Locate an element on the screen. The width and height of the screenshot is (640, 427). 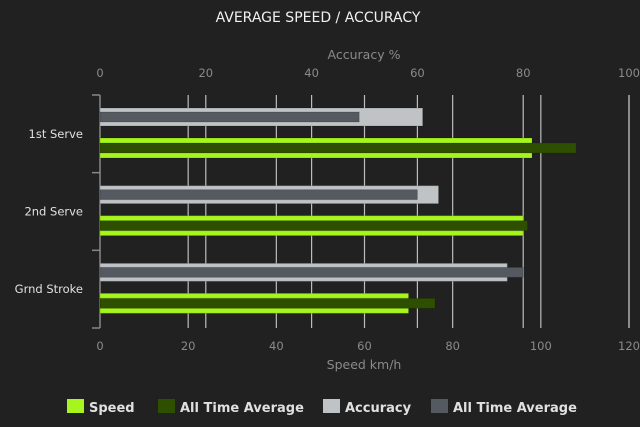
bottom-tick-label: 20 is located at coordinates (188, 346).